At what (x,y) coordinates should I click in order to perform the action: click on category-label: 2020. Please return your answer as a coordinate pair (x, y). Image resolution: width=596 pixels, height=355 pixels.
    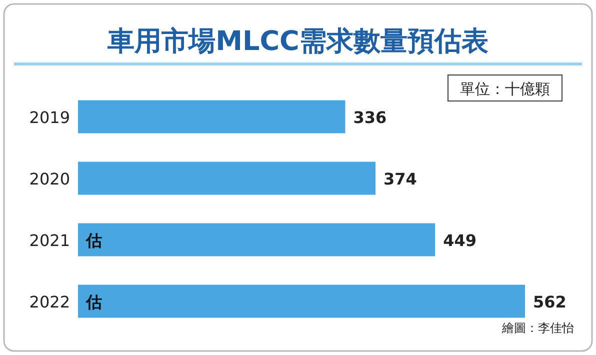
    Looking at the image, I should click on (49, 178).